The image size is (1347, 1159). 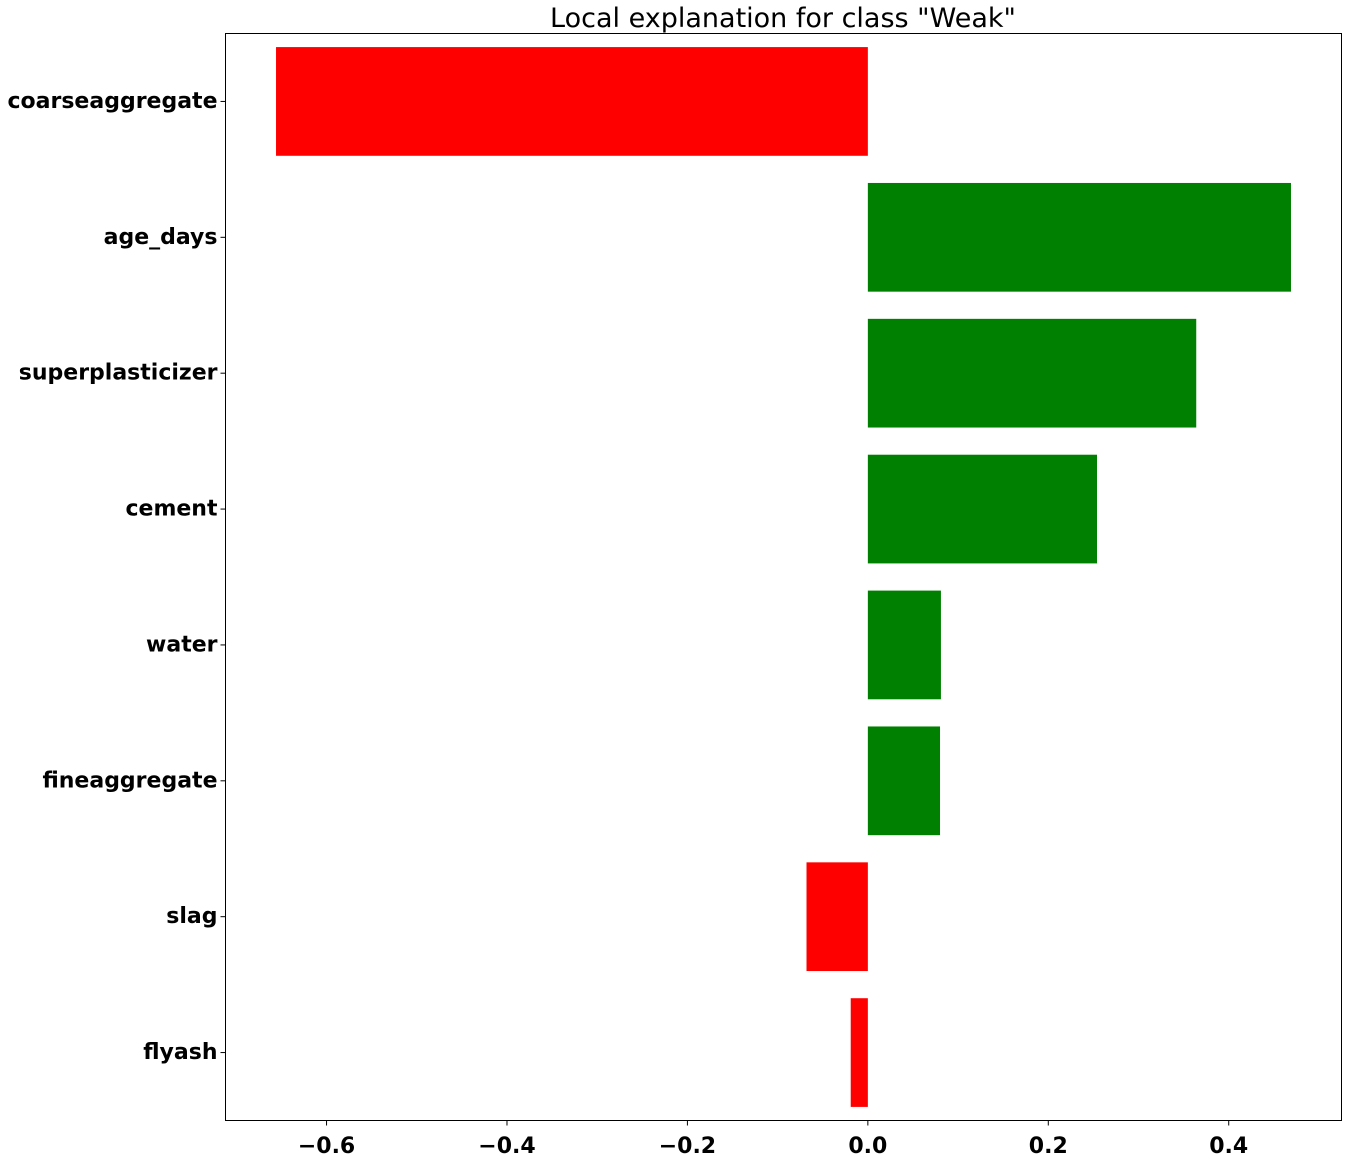 What do you see at coordinates (191, 916) in the screenshot?
I see `y-tick-label: slag` at bounding box center [191, 916].